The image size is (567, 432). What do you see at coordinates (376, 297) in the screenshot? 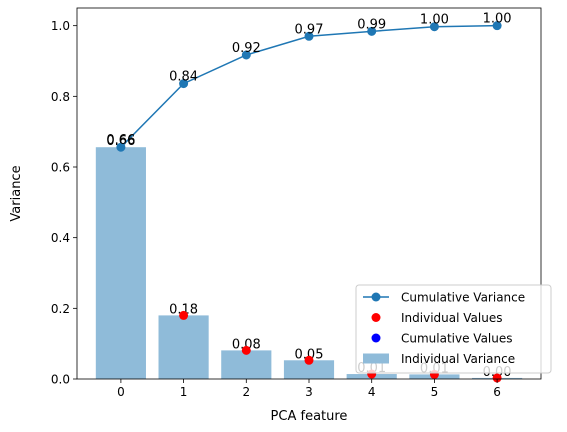
I see `legend-line-marker` at bounding box center [376, 297].